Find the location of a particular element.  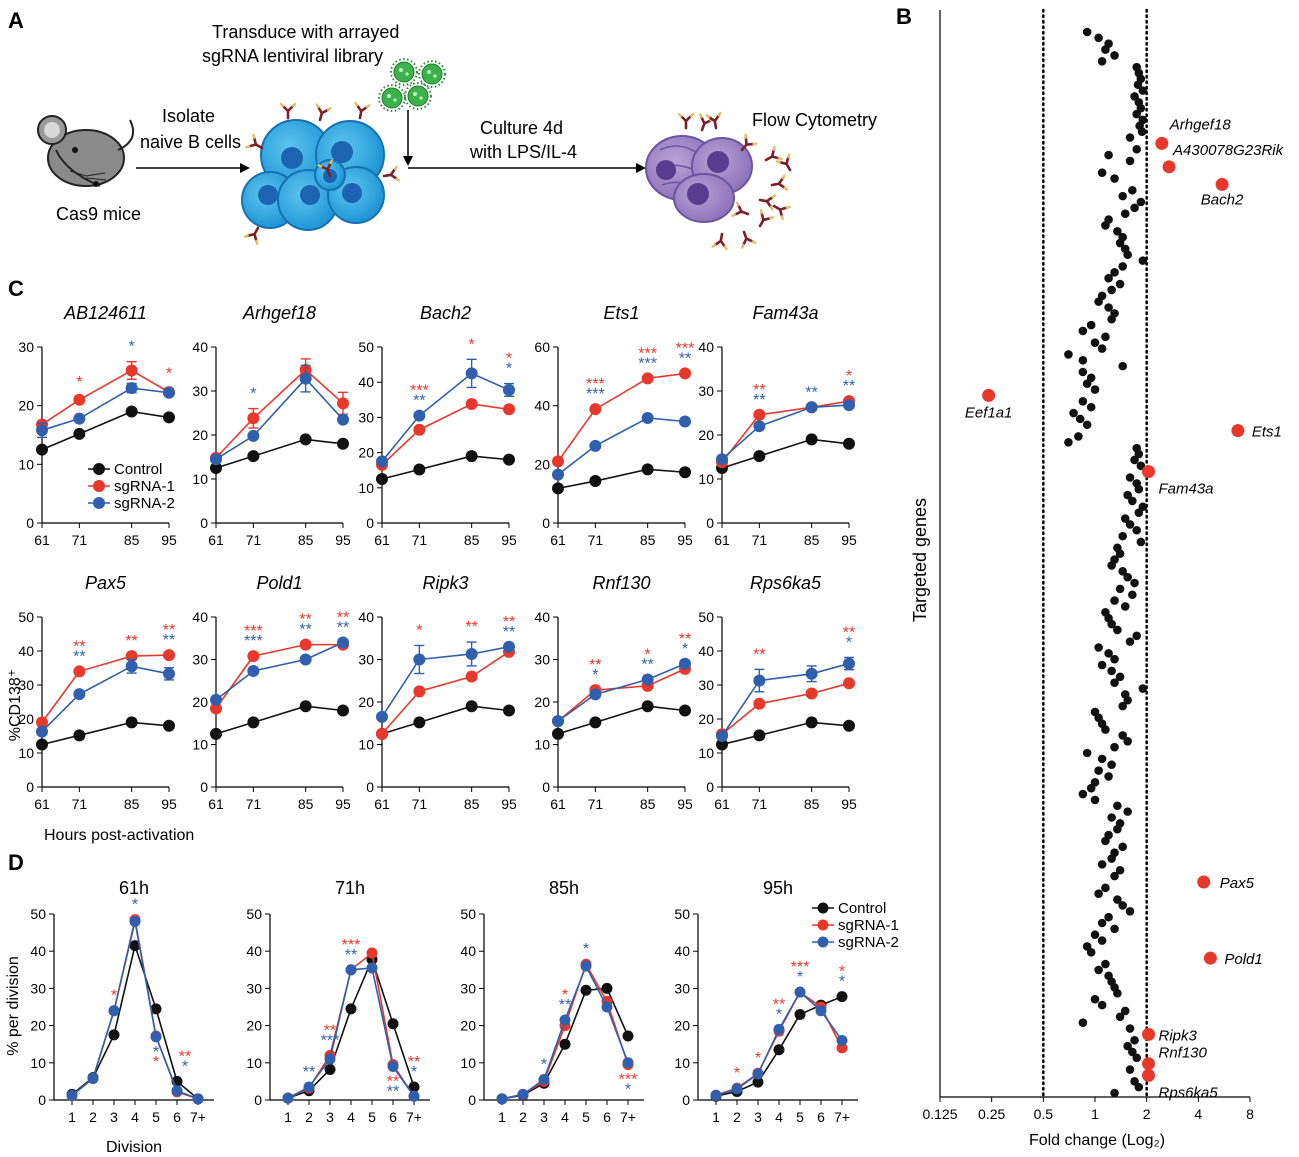

chart-title: Ets1 is located at coordinates (621, 313).